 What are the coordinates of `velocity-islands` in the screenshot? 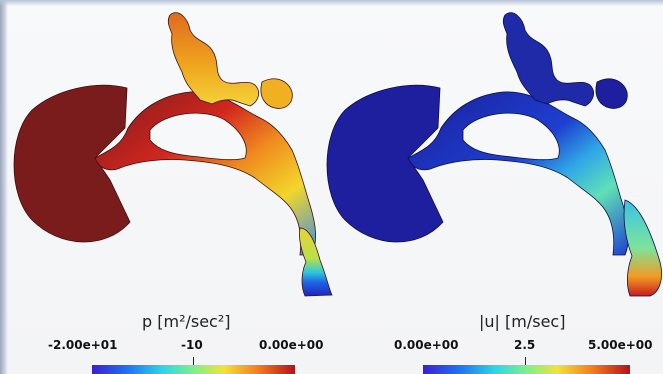 It's located at (548, 59).